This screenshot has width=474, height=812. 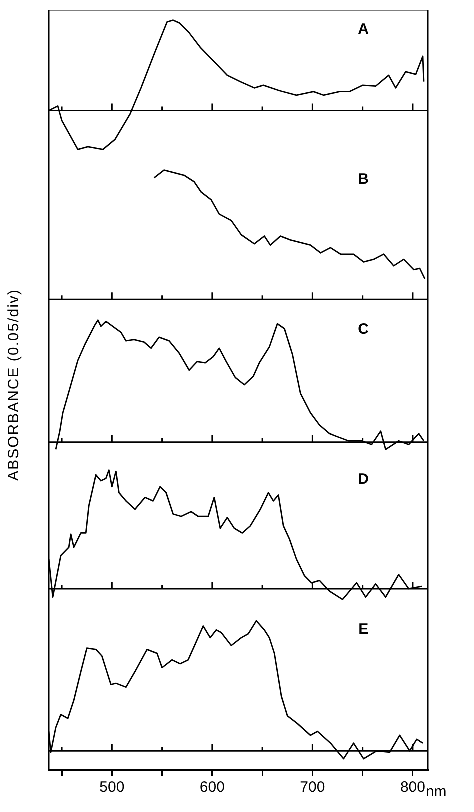 I want to click on annotation: C, so click(x=364, y=329).